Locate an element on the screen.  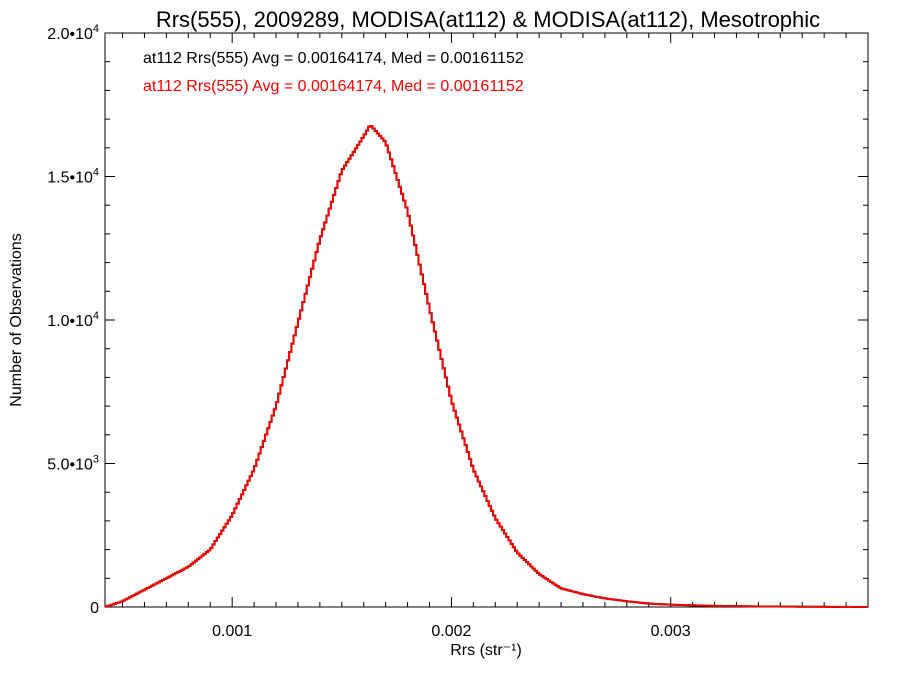
y-tick-label: 1.5•104 is located at coordinates (73, 177).